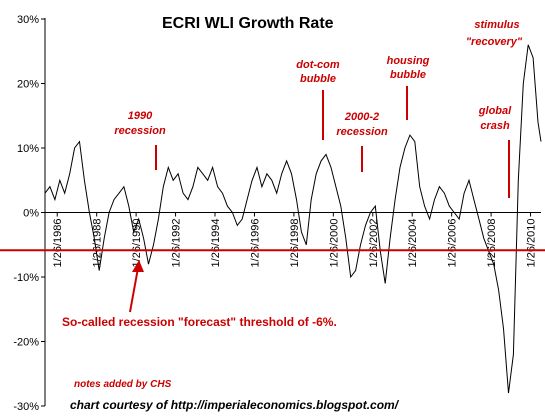 The width and height of the screenshot is (545, 420). I want to click on x-tick-label: 1/26/1988, so click(98, 243).